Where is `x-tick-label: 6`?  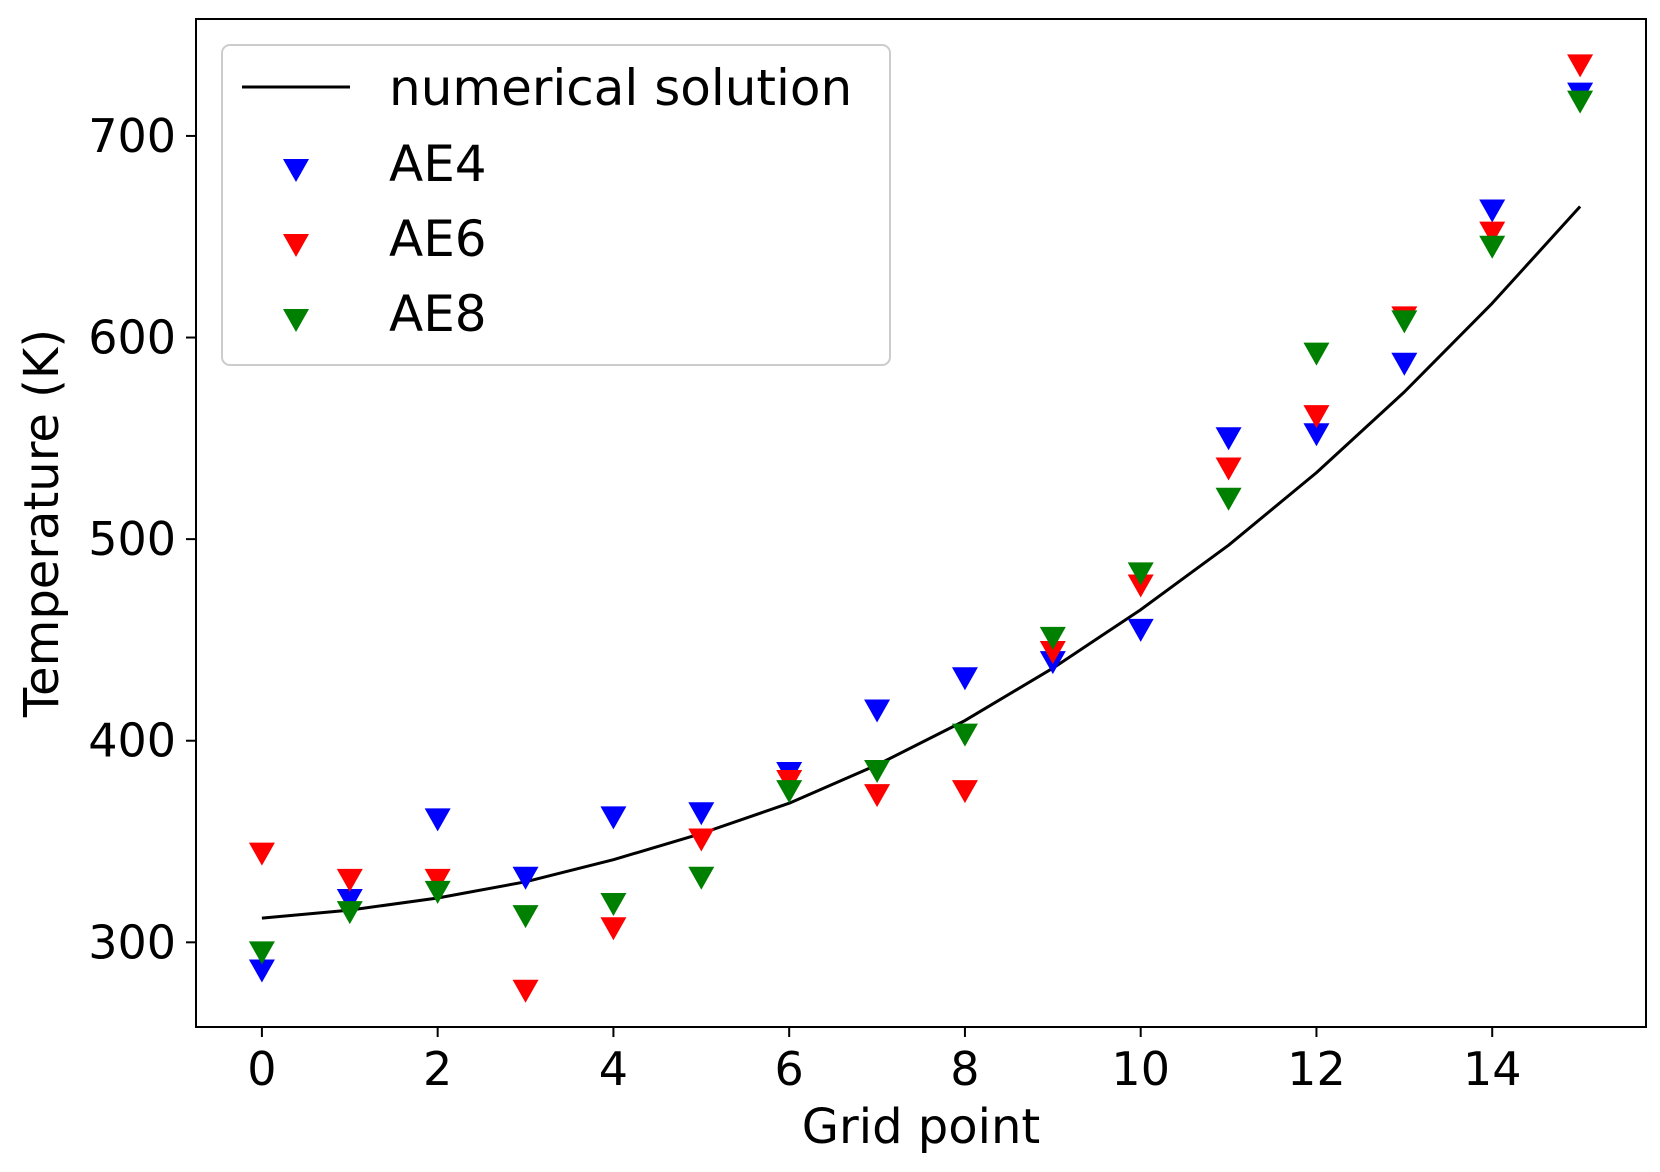 x-tick-label: 6 is located at coordinates (789, 1069).